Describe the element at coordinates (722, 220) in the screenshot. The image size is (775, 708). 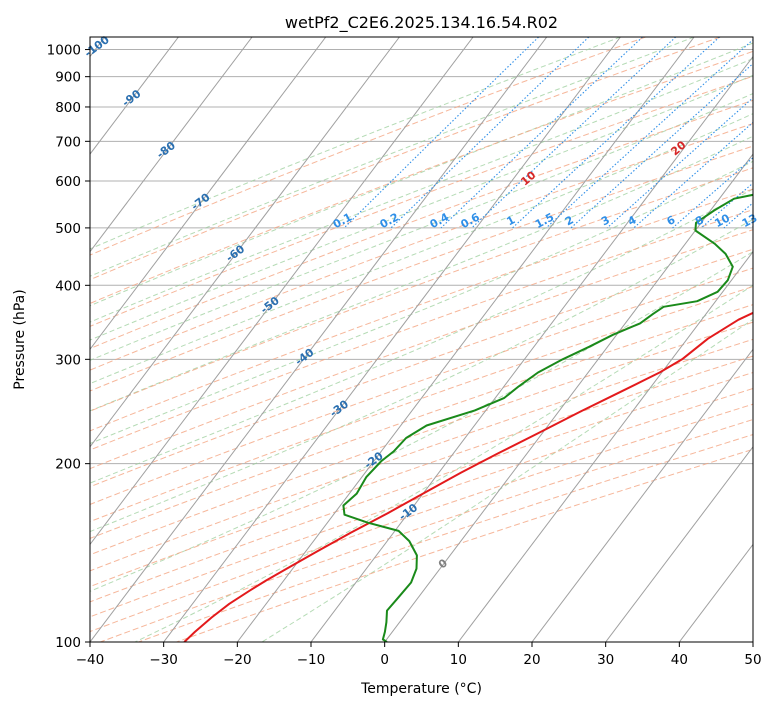
I see `mixing-ratio-label: 10` at that location.